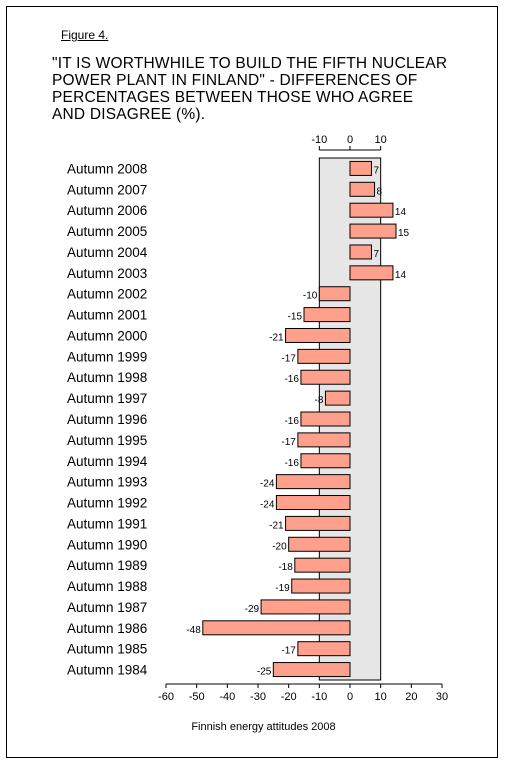  Describe the element at coordinates (227, 697) in the screenshot. I see `x-tick-label: -40` at that location.